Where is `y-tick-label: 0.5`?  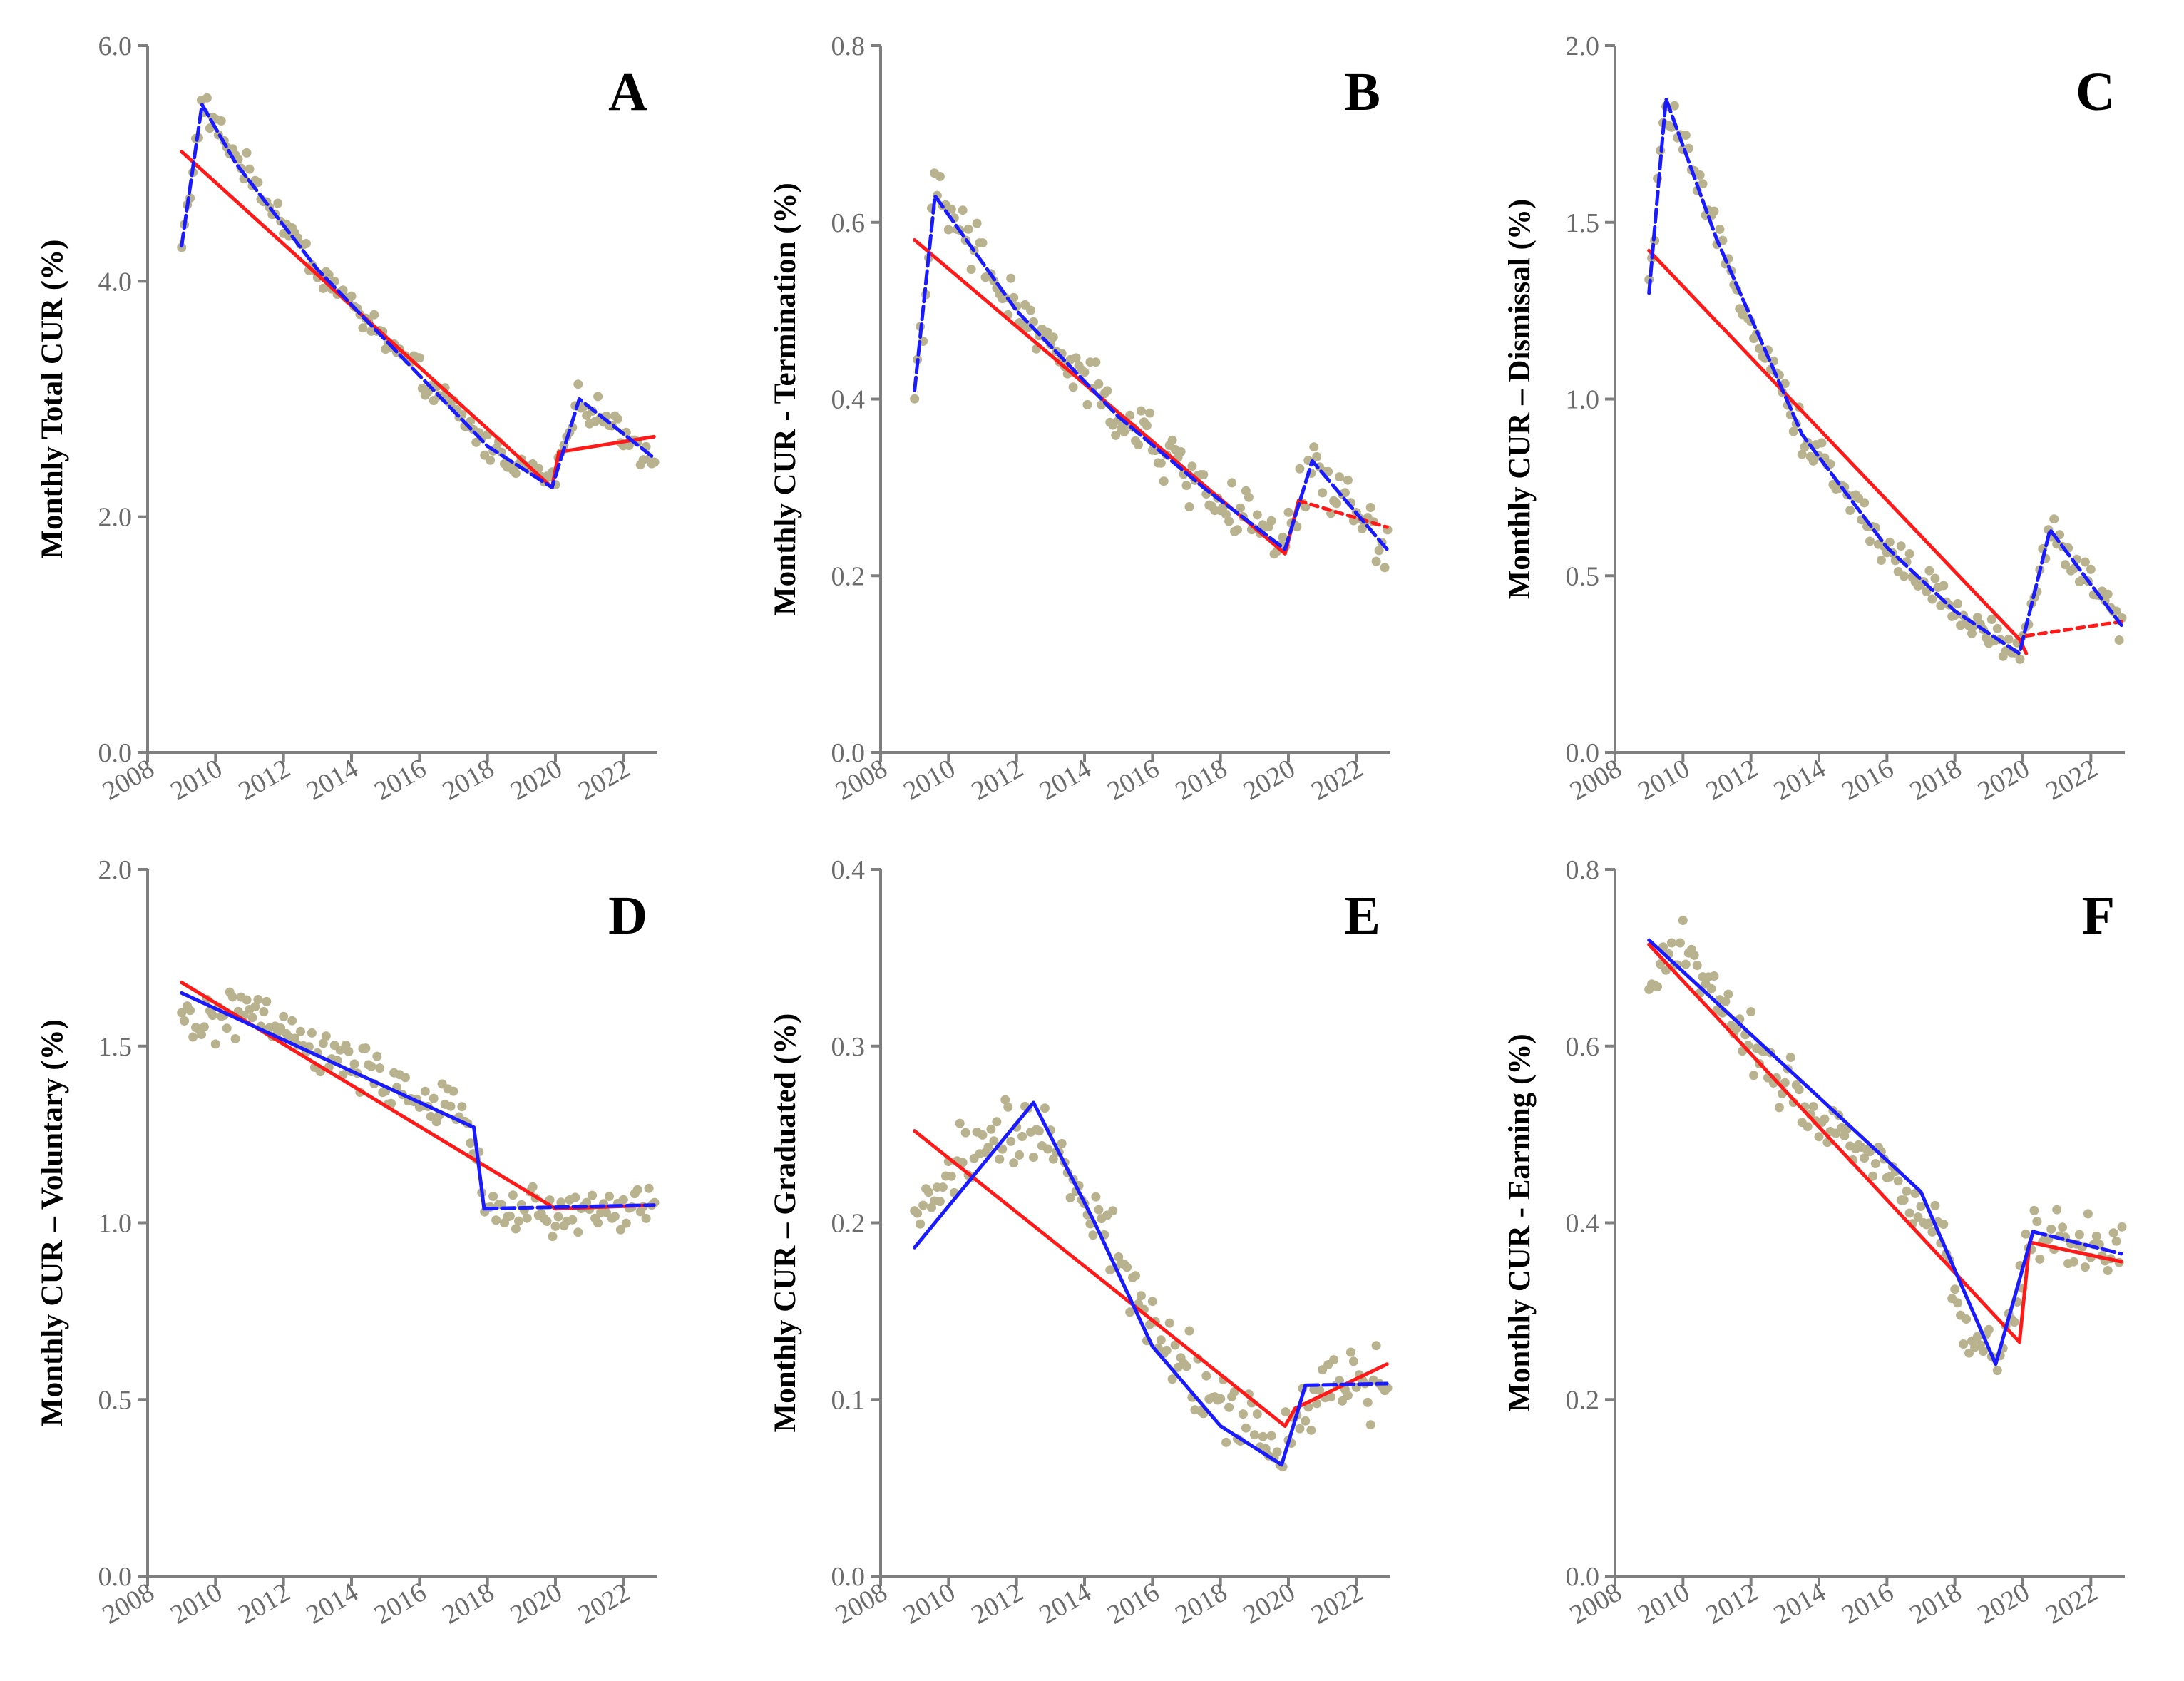 y-tick-label: 0.5 is located at coordinates (1583, 576).